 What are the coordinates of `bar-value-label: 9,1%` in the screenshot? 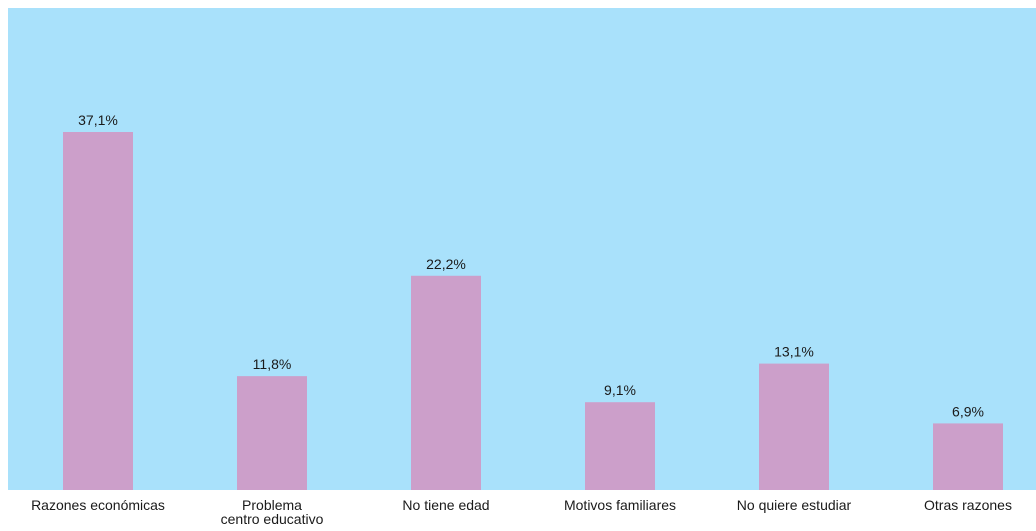 It's located at (620, 390).